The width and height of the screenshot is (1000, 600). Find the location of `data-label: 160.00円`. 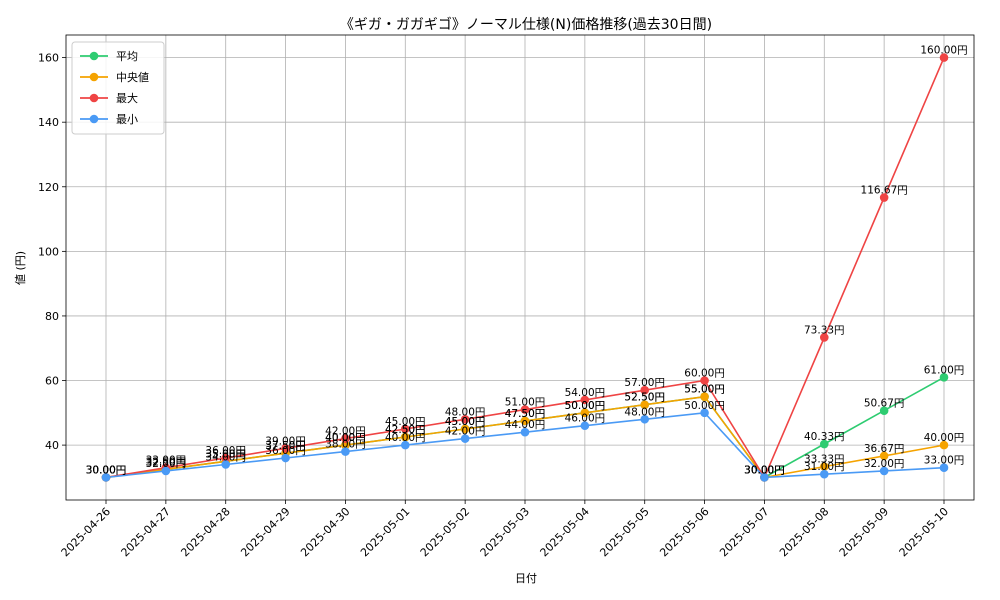

data-label: 160.00円 is located at coordinates (943, 51).